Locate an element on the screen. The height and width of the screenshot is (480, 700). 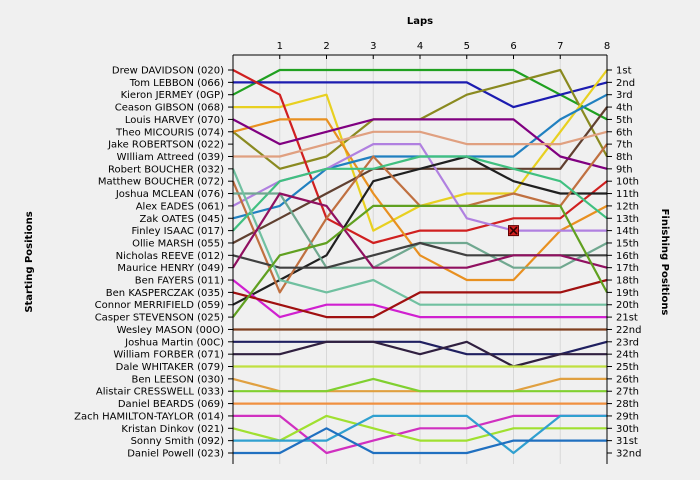
finish-label-19: 19th is located at coordinates (627, 293).